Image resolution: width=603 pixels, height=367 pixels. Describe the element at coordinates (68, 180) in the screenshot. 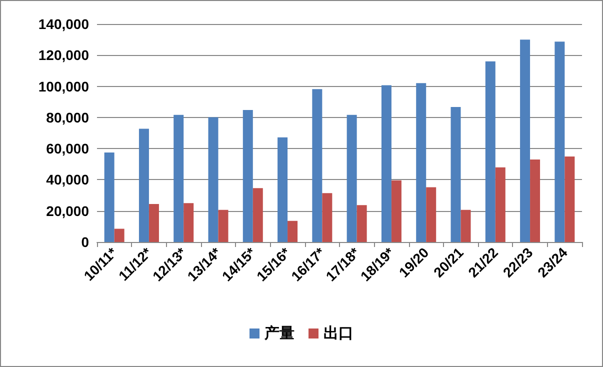

I see `y-tick-label: 40,000` at that location.